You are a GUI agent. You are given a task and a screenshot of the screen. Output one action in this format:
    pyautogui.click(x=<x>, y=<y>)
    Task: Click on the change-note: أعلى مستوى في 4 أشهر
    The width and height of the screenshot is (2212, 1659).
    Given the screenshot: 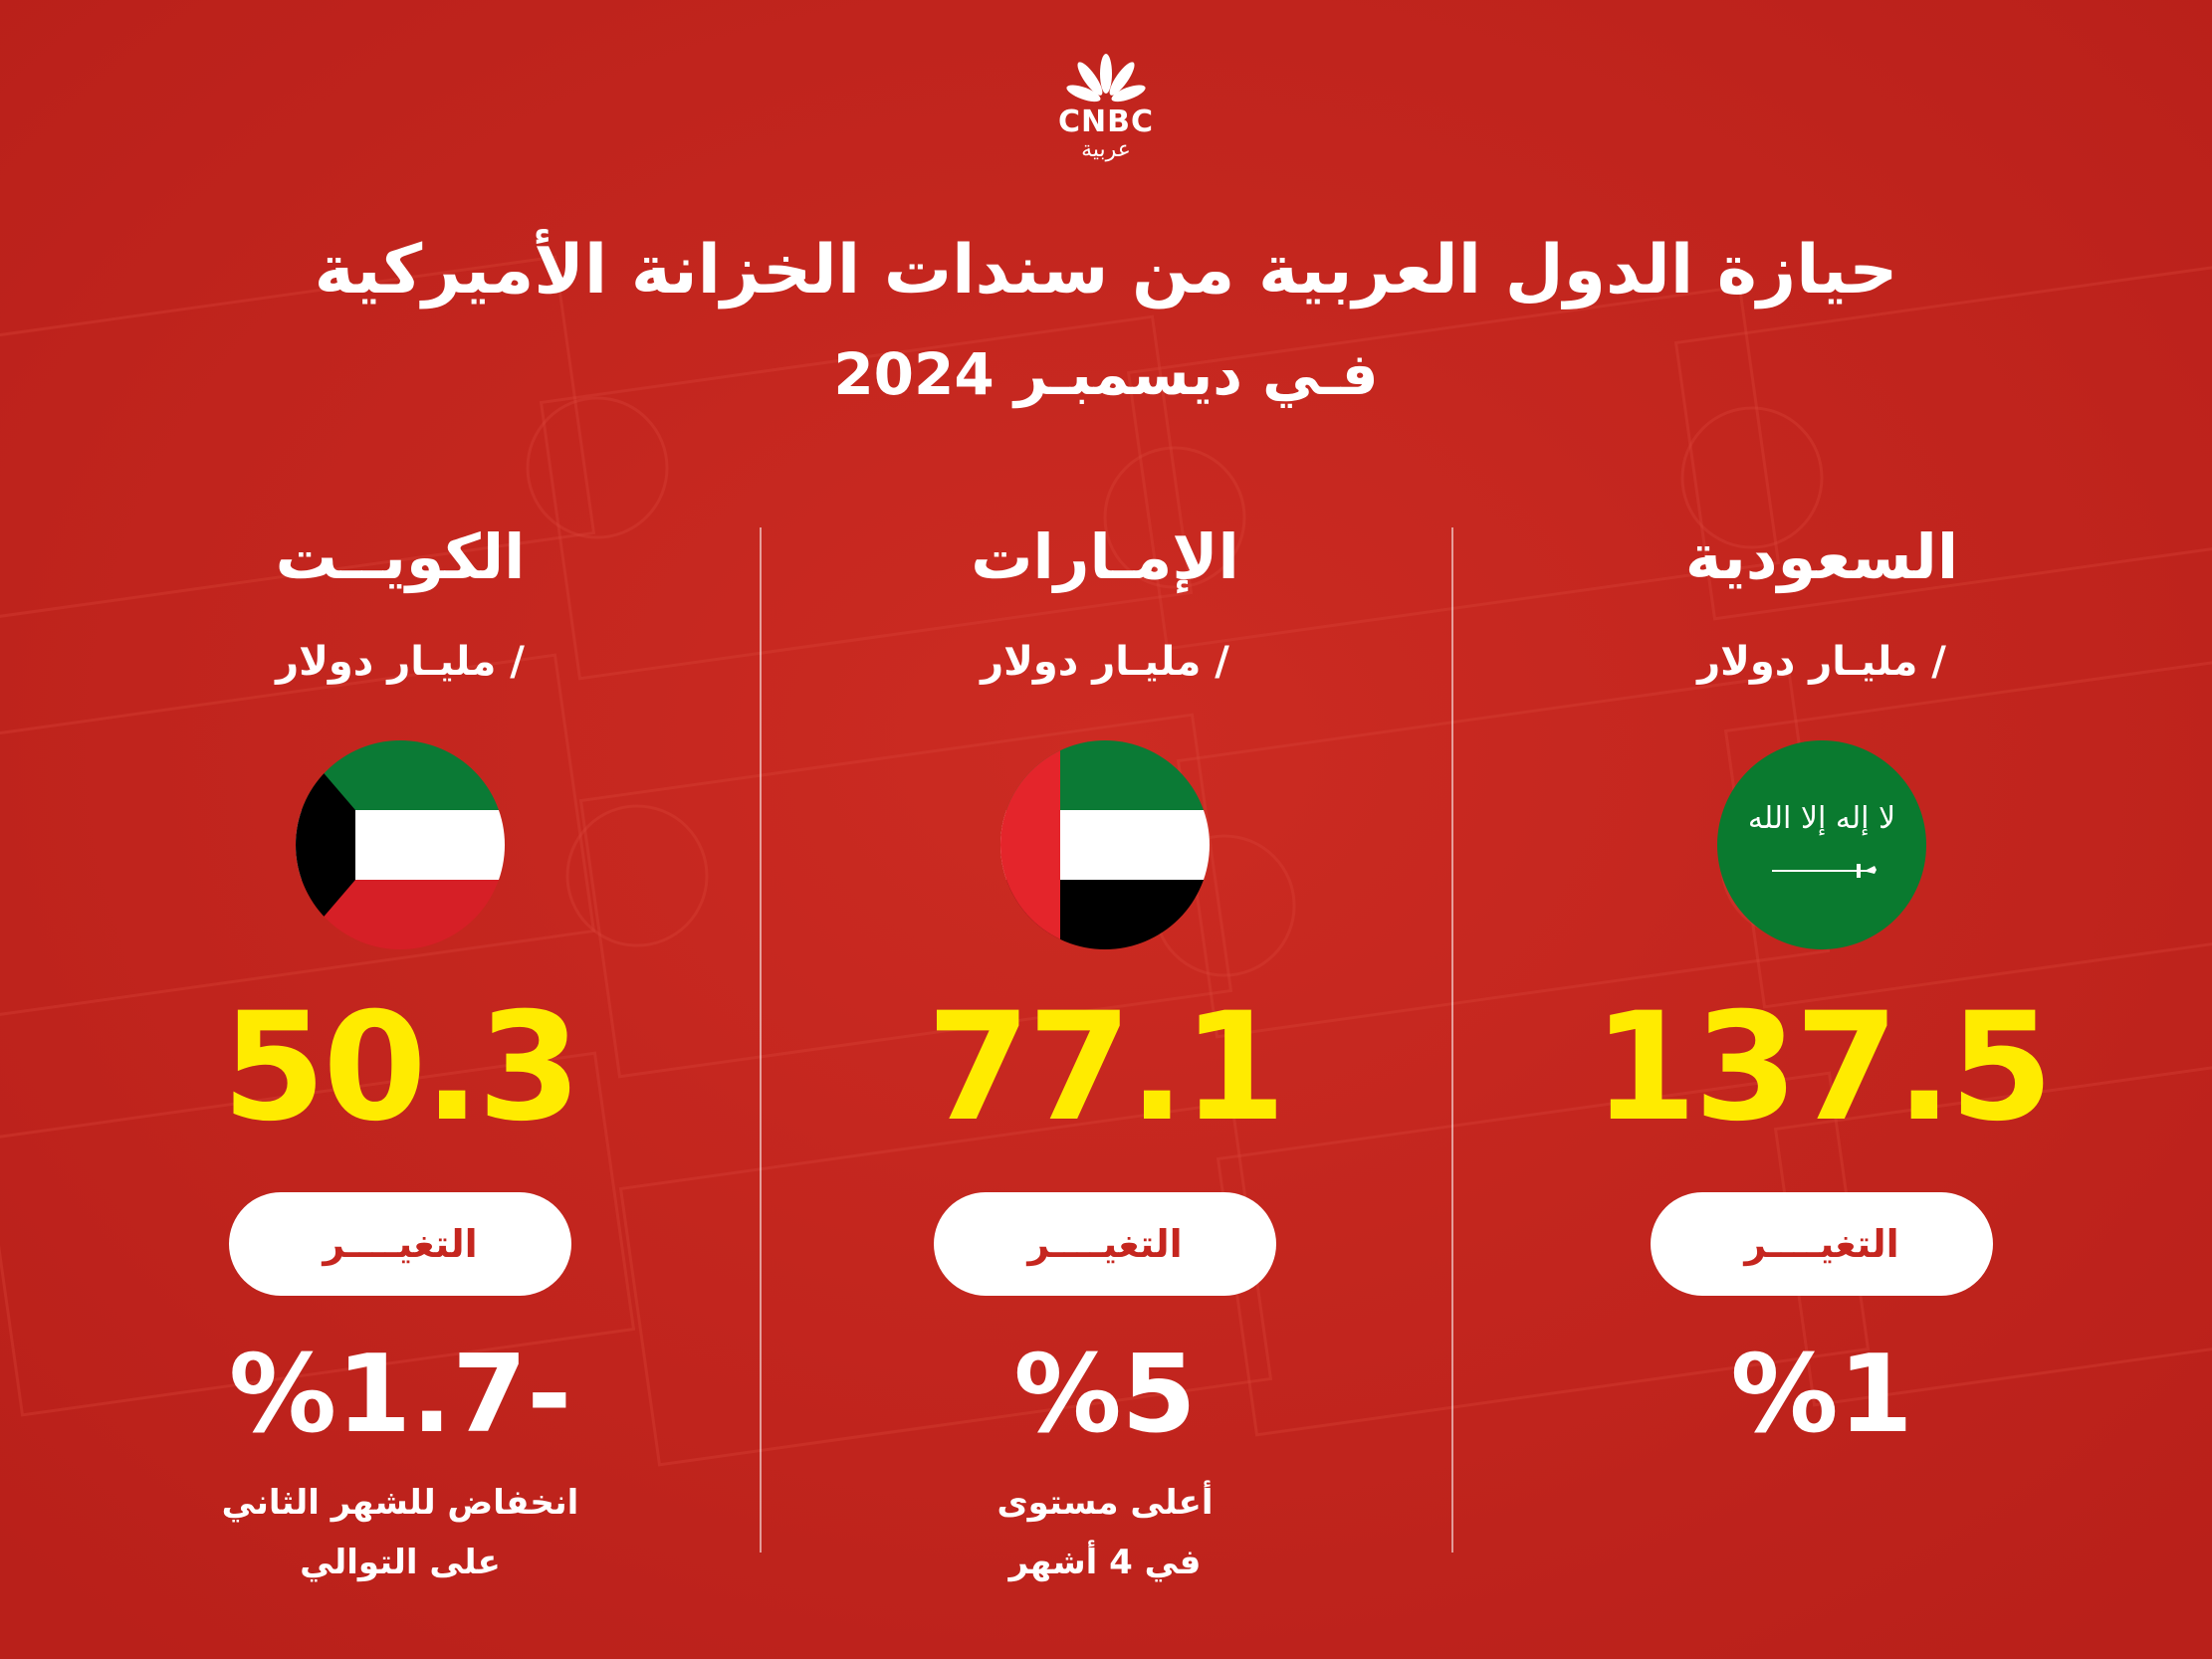 What is the action you would take?
    pyautogui.click(x=1105, y=1532)
    